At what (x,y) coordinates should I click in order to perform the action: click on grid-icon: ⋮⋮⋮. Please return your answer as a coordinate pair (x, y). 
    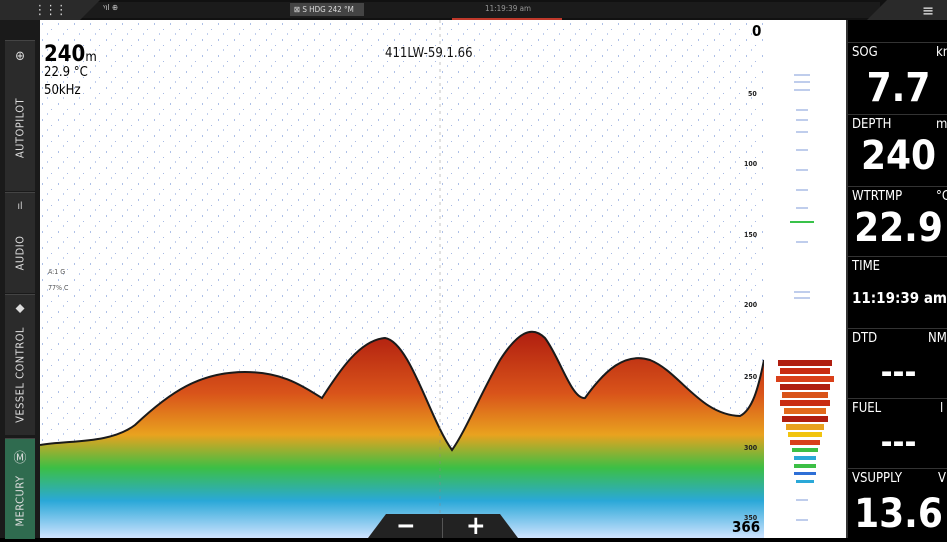
    Looking at the image, I should click on (50, 10).